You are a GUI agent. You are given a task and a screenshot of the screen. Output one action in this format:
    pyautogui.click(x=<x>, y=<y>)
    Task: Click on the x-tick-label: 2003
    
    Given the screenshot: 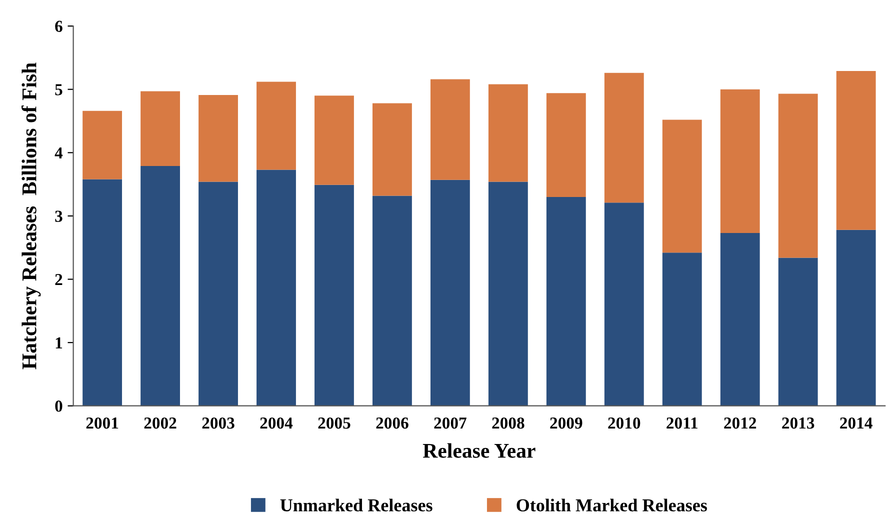 What is the action you would take?
    pyautogui.click(x=218, y=423)
    